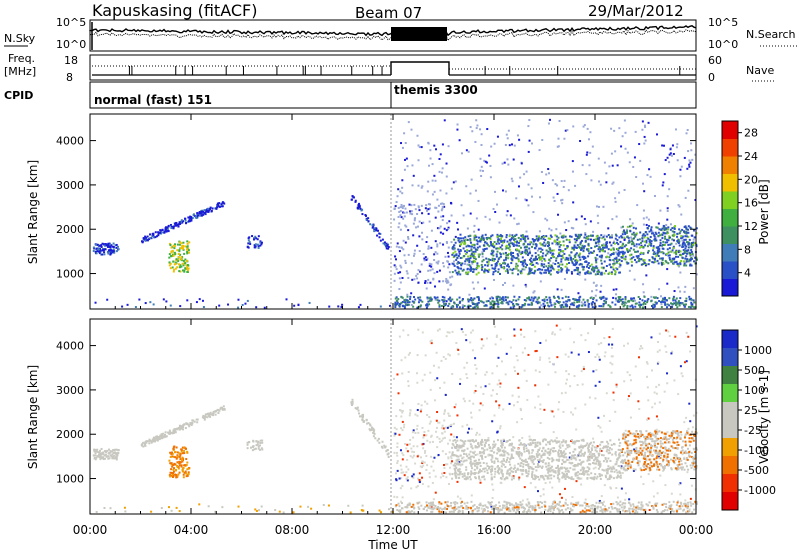 The height and width of the screenshot is (554, 800). What do you see at coordinates (70, 229) in the screenshot?
I see `power-ytick-label: 2000` at bounding box center [70, 229].